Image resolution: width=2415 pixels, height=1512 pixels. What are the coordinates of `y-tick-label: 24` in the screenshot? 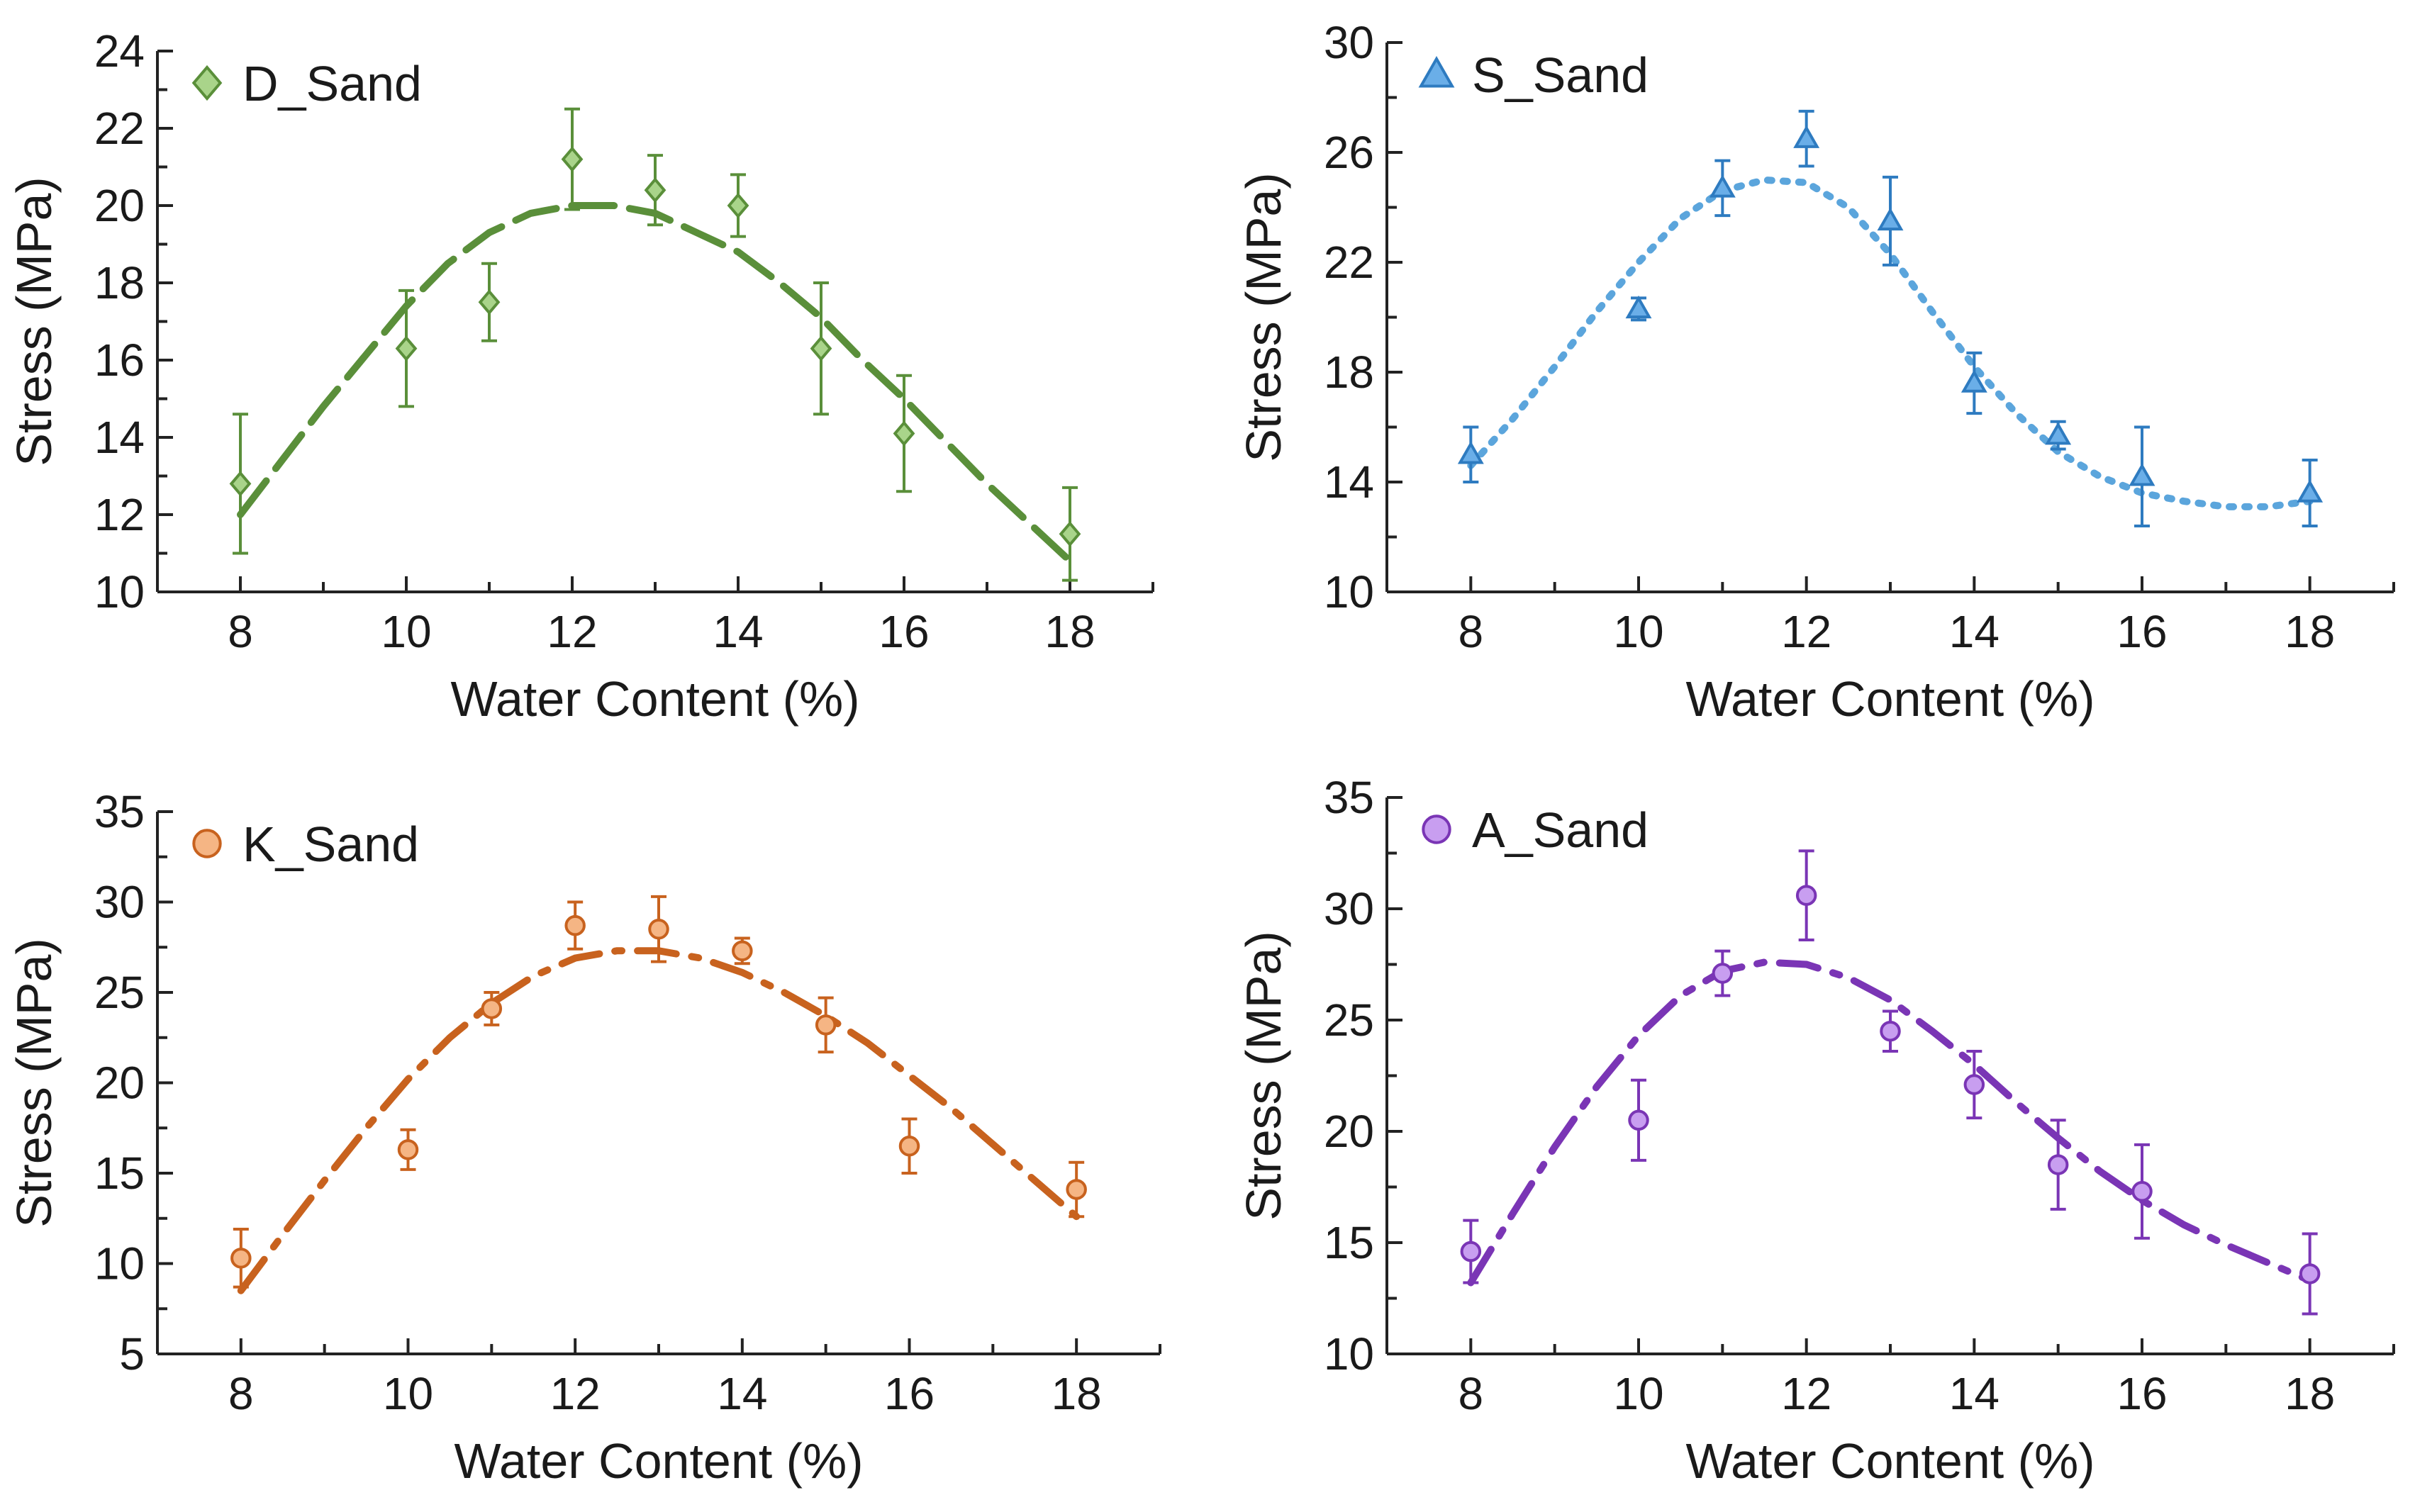 It's located at (119, 52).